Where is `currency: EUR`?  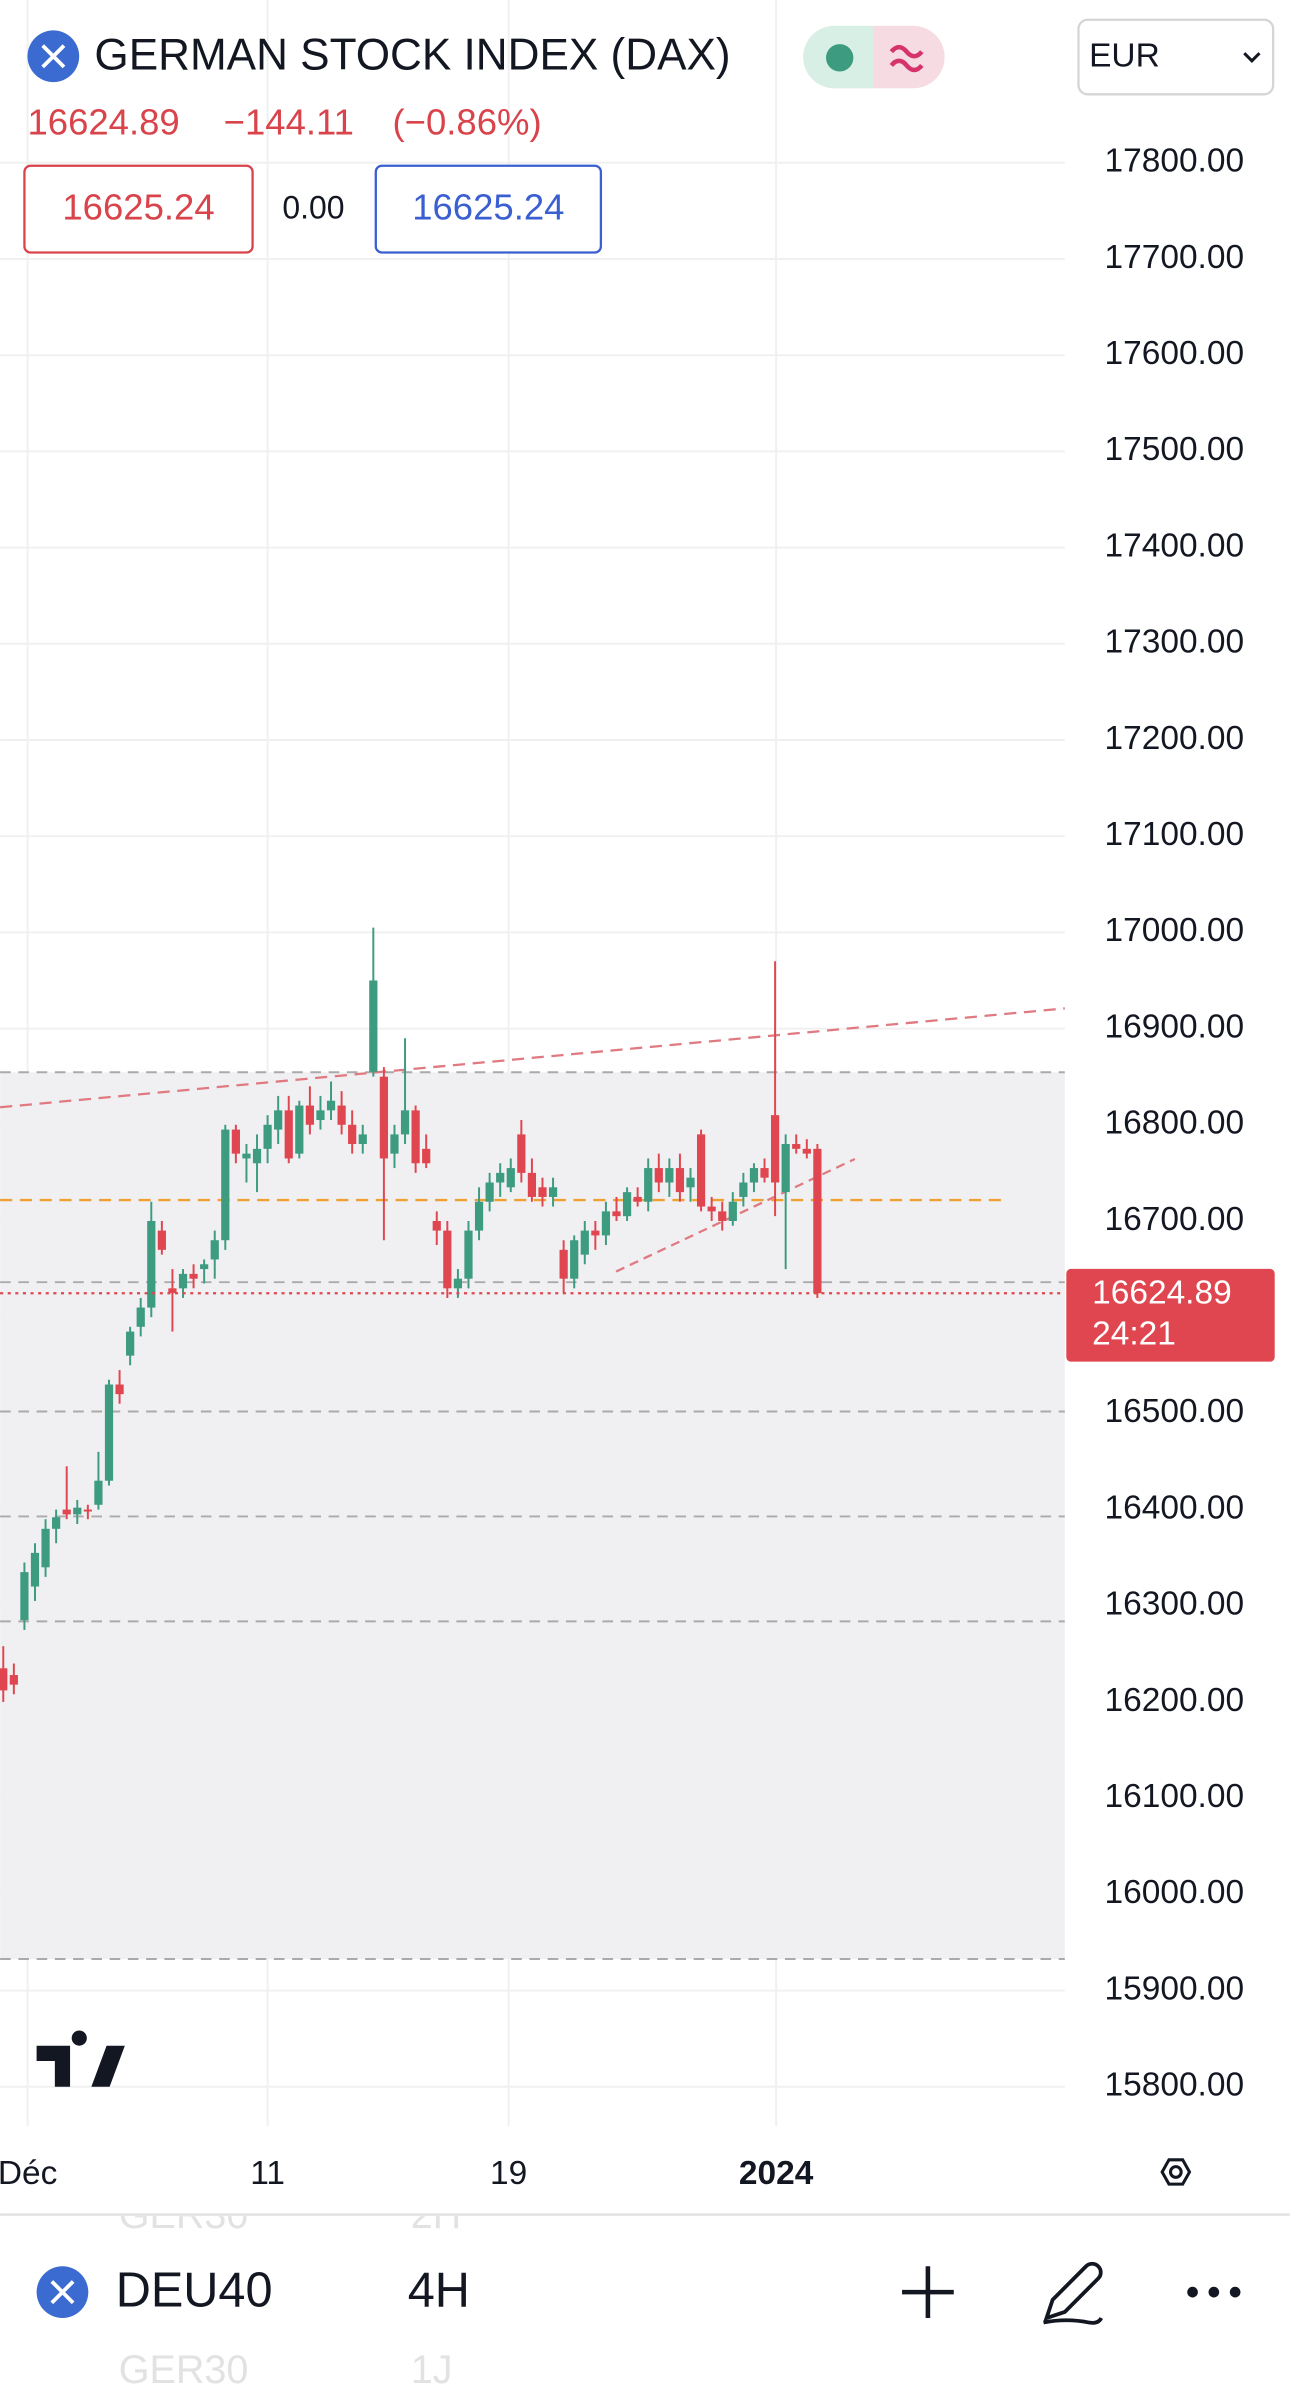
currency: EUR is located at coordinates (1124, 56).